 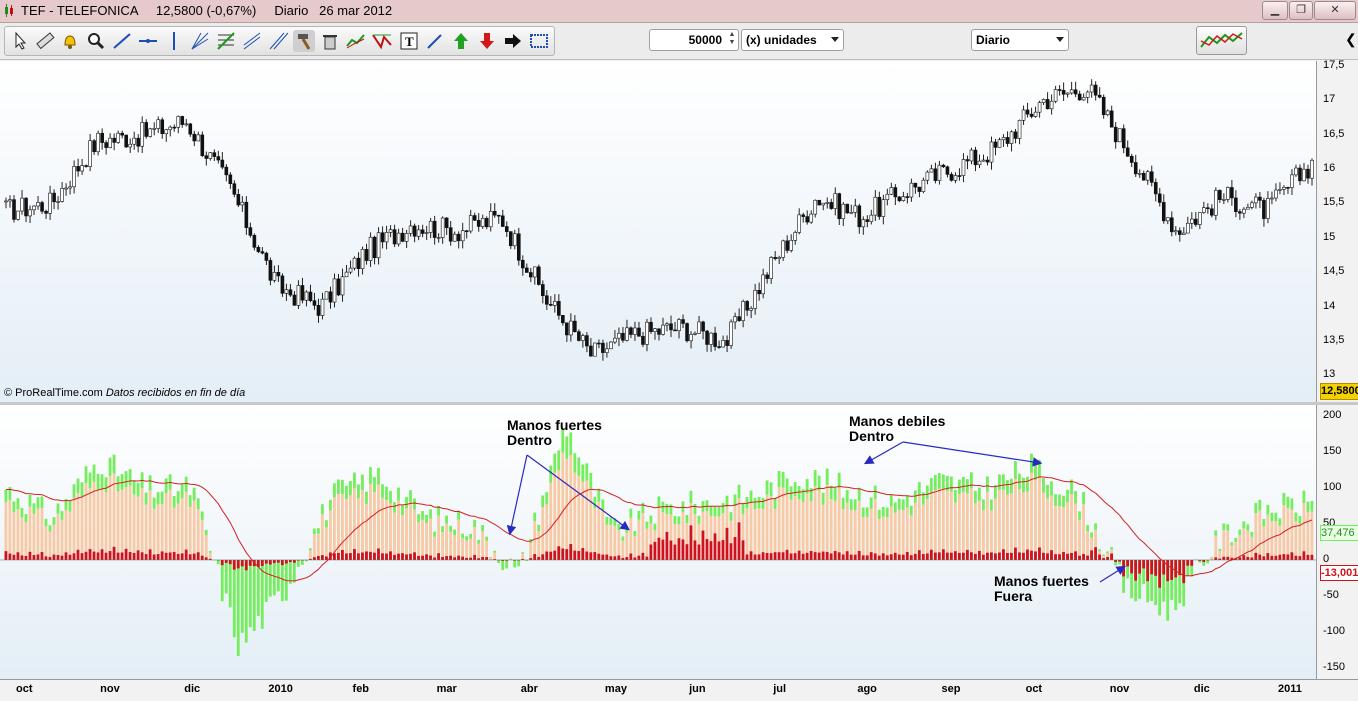 I want to click on indicator-value-badge: -13,001, so click(x=1339, y=573).